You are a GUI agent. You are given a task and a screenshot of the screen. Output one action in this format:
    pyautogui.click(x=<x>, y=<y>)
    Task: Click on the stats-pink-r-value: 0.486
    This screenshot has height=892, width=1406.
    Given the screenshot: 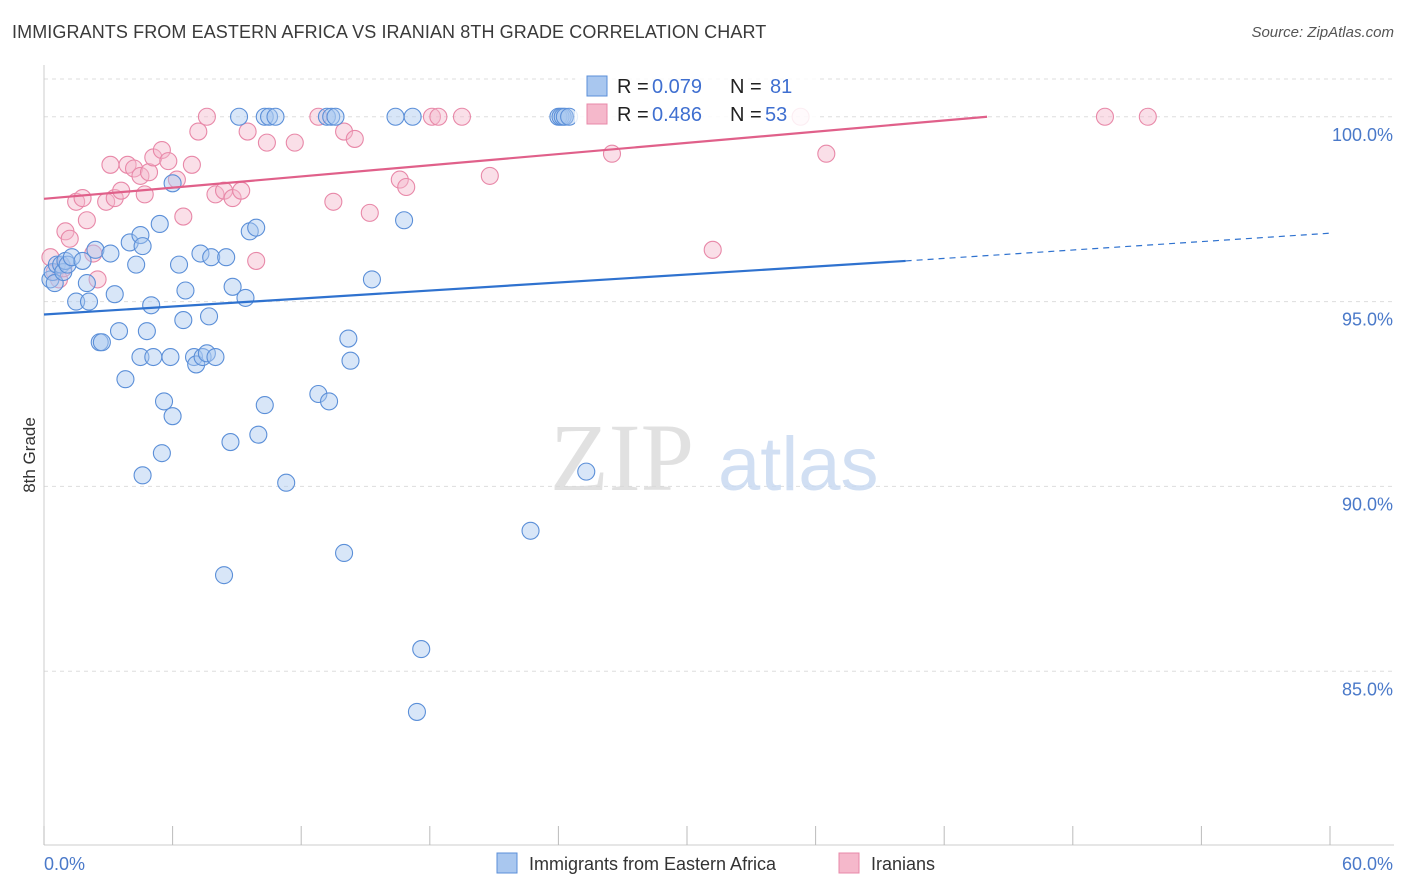 What is the action you would take?
    pyautogui.click(x=677, y=115)
    